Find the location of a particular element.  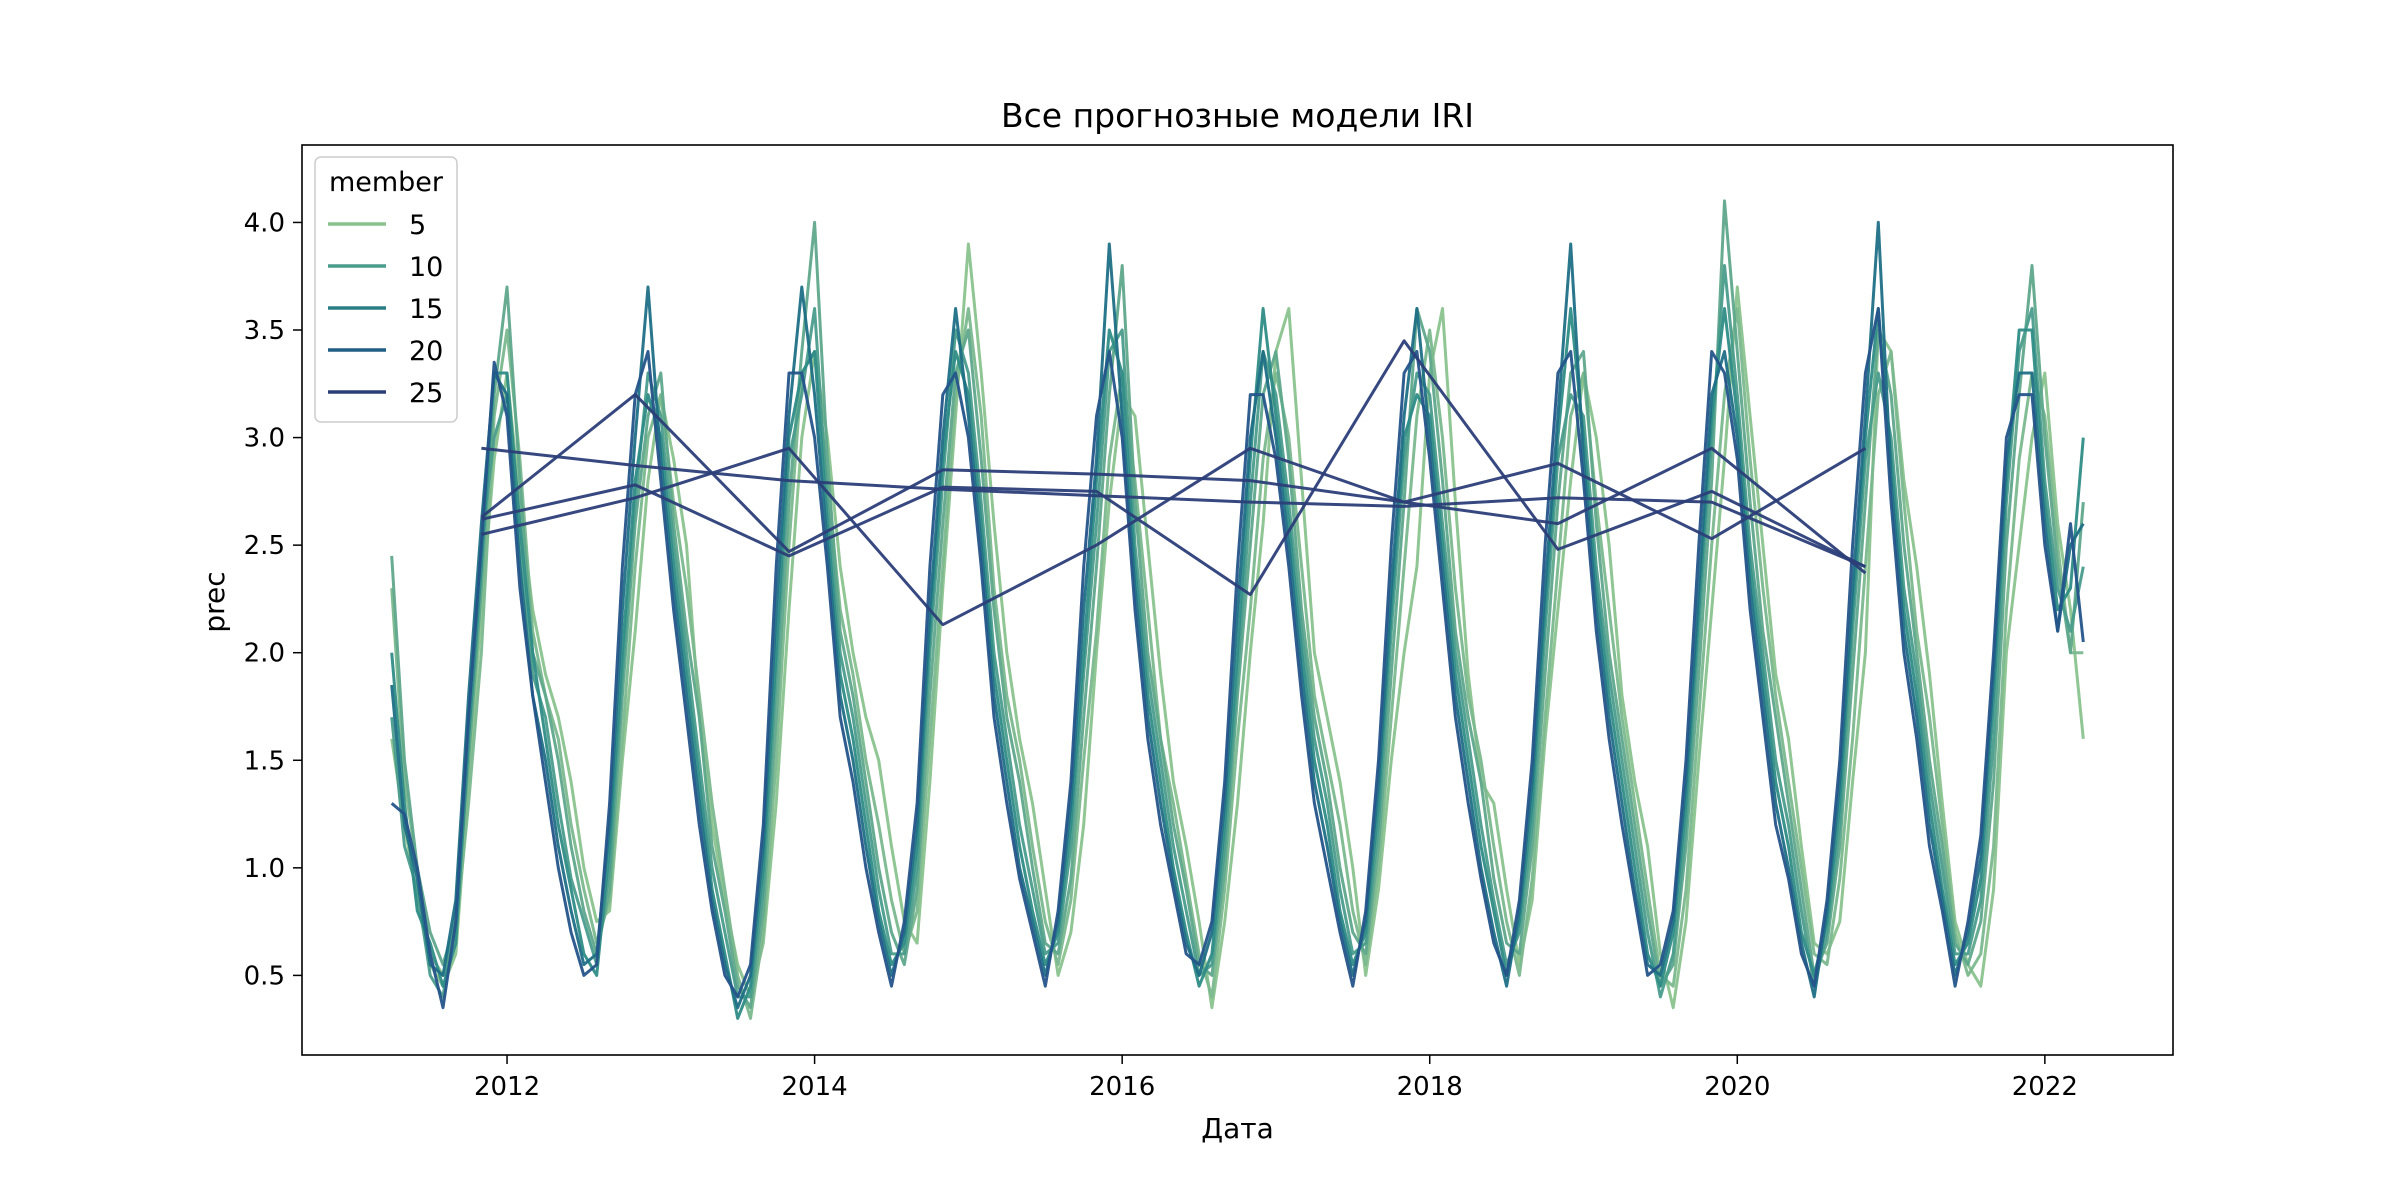

legend-label-5: 5 is located at coordinates (417, 225).